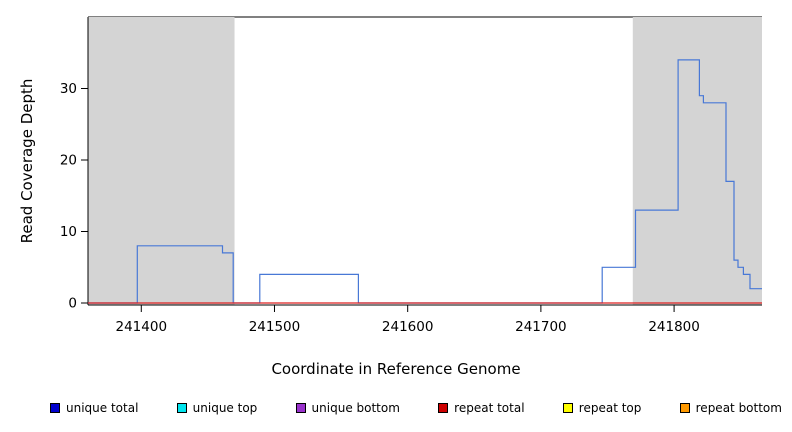 This screenshot has width=792, height=432. What do you see at coordinates (72, 304) in the screenshot?
I see `y-tick-label: 0` at bounding box center [72, 304].